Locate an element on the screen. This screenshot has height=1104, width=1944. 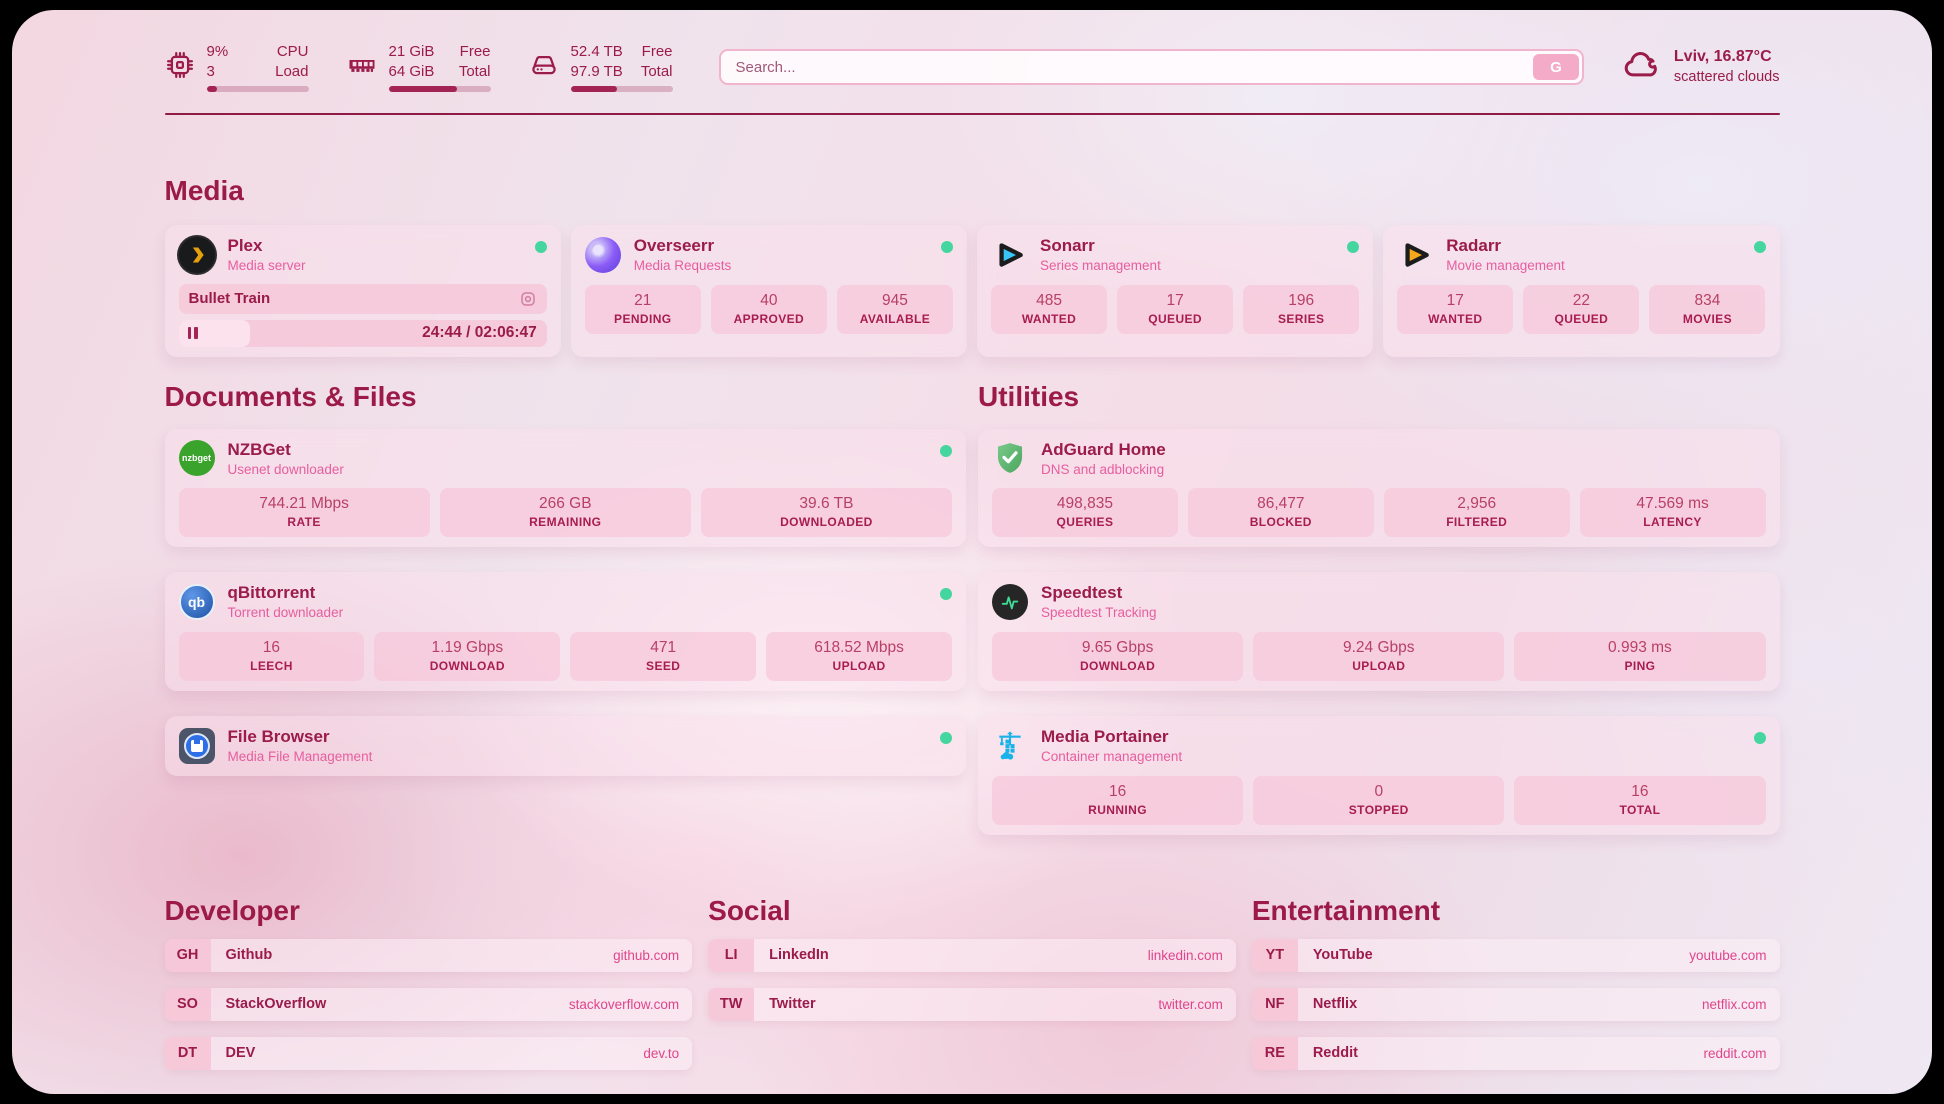
stat-value: 744.21 Mbps is located at coordinates (304, 504).